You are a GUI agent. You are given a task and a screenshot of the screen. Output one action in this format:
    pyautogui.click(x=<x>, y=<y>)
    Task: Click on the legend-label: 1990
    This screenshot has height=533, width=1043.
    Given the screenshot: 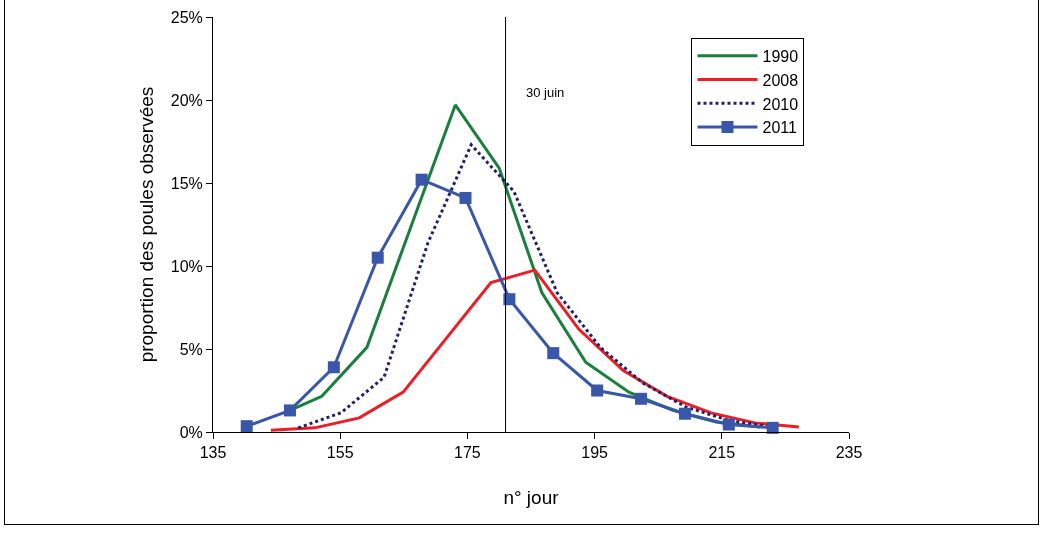 What is the action you would take?
    pyautogui.click(x=780, y=56)
    